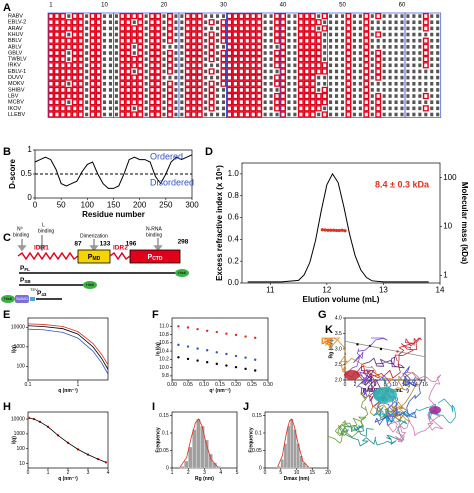 This screenshot has height=493, width=474. I want to click on domain-name: P, so click(90, 257).